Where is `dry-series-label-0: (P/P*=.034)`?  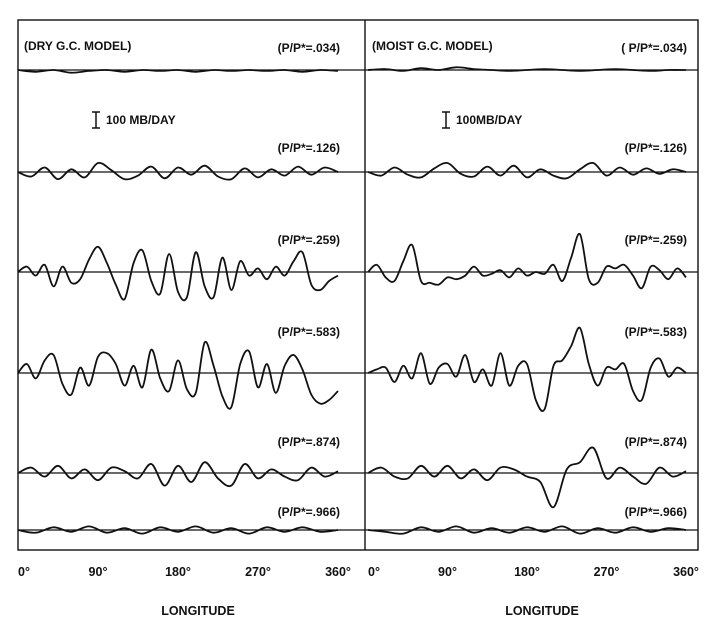
dry-series-label-0: (P/P*=.034) is located at coordinates (309, 48).